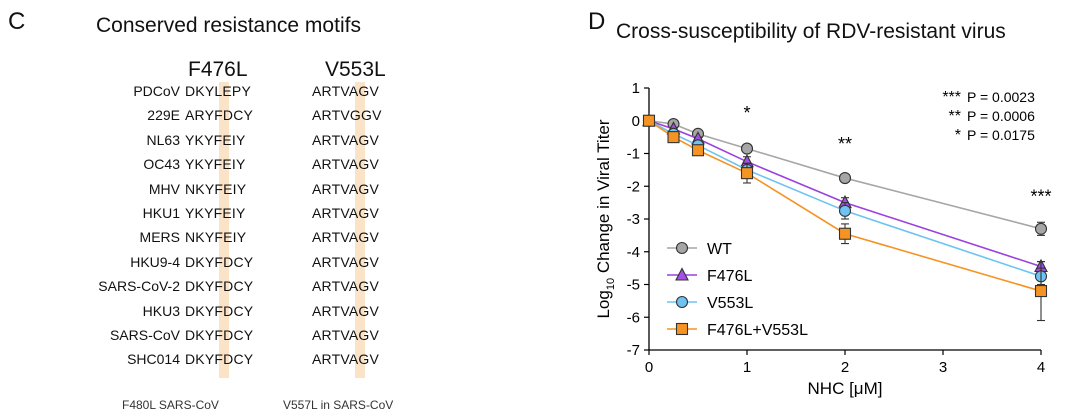 Image resolution: width=1080 pixels, height=419 pixels. Describe the element at coordinates (218, 69) in the screenshot. I see `motif-header-f476l: F476L` at that location.